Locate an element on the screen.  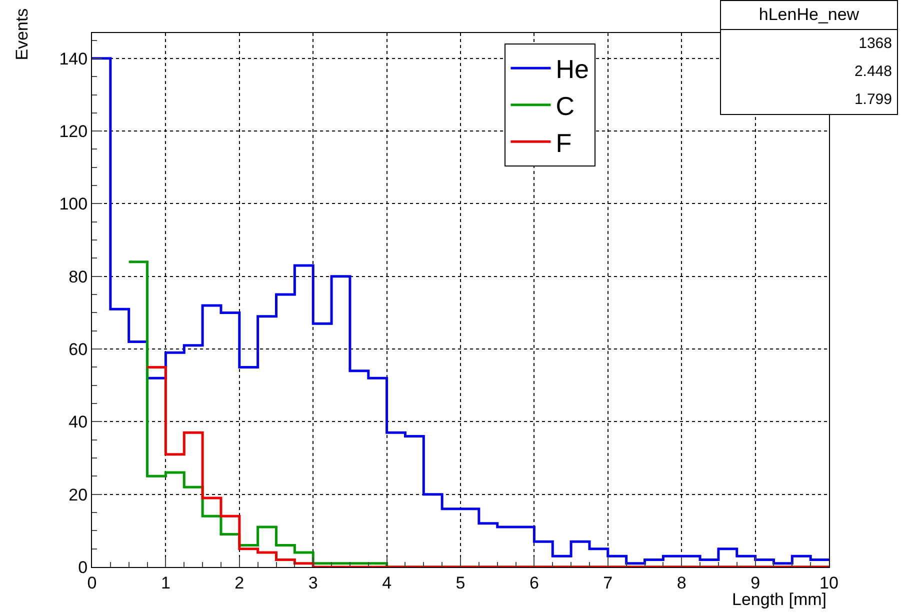
x-tick-label: 1 is located at coordinates (165, 582).